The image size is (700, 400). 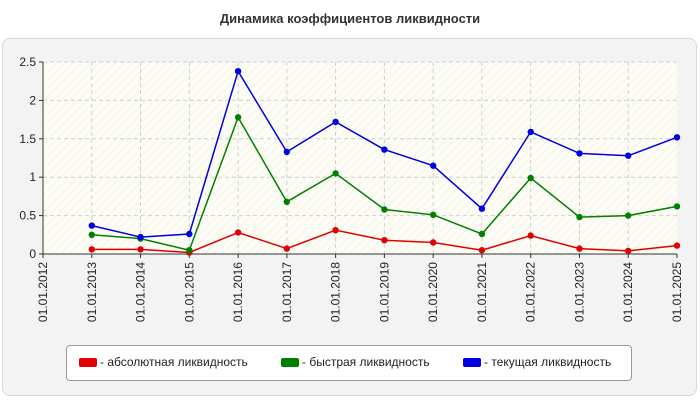 I want to click on y-tick-labels: 0 0.5 1 1.5 2 2.5, so click(x=27, y=158).